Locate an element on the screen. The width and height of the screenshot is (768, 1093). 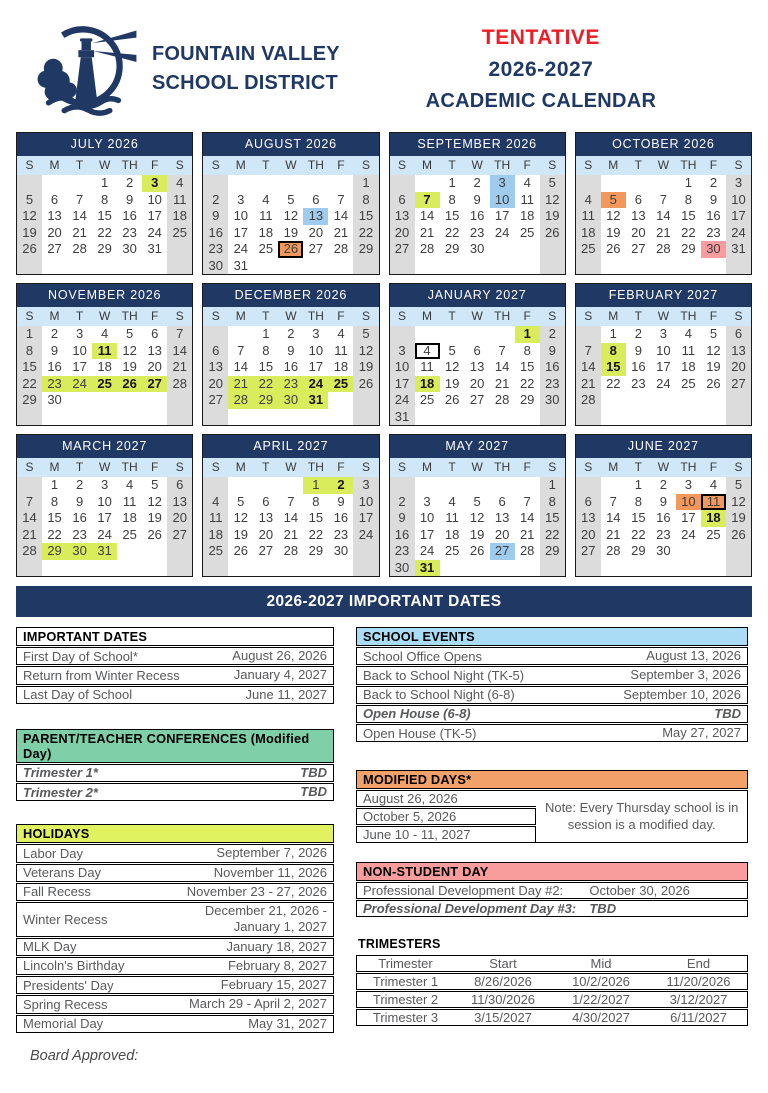
row-label: Trimester 1* is located at coordinates (127, 772).